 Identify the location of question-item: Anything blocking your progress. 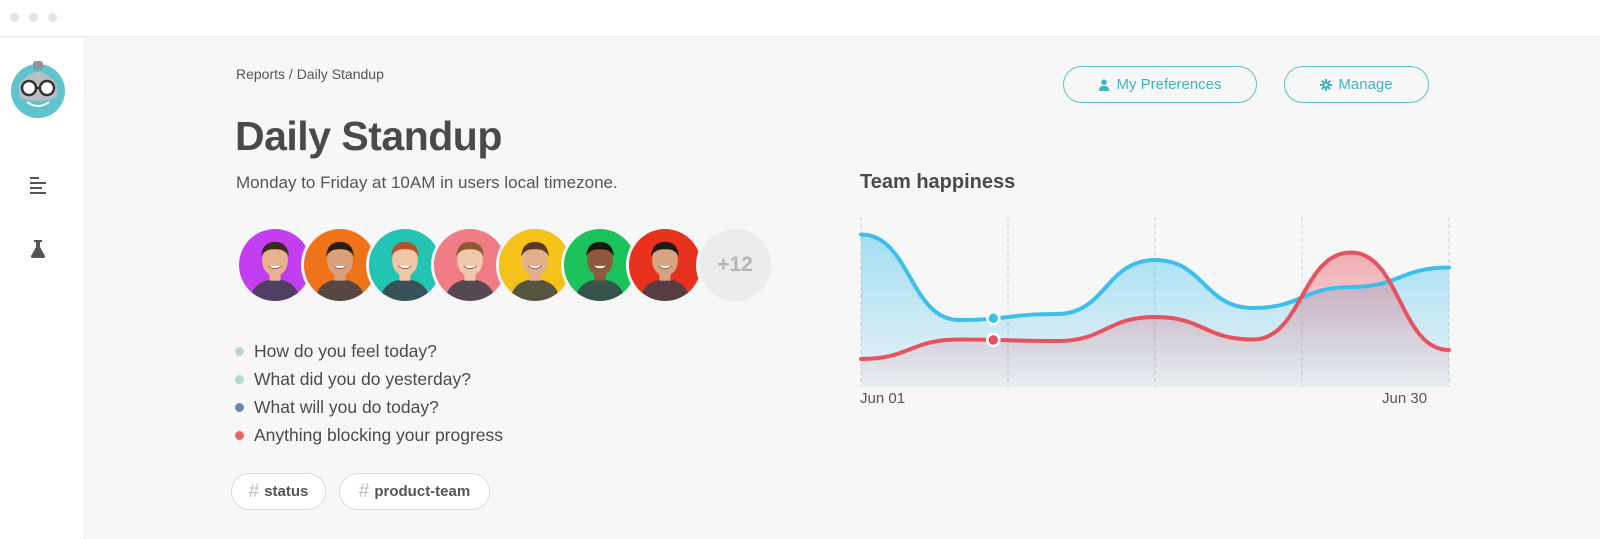
(369, 435).